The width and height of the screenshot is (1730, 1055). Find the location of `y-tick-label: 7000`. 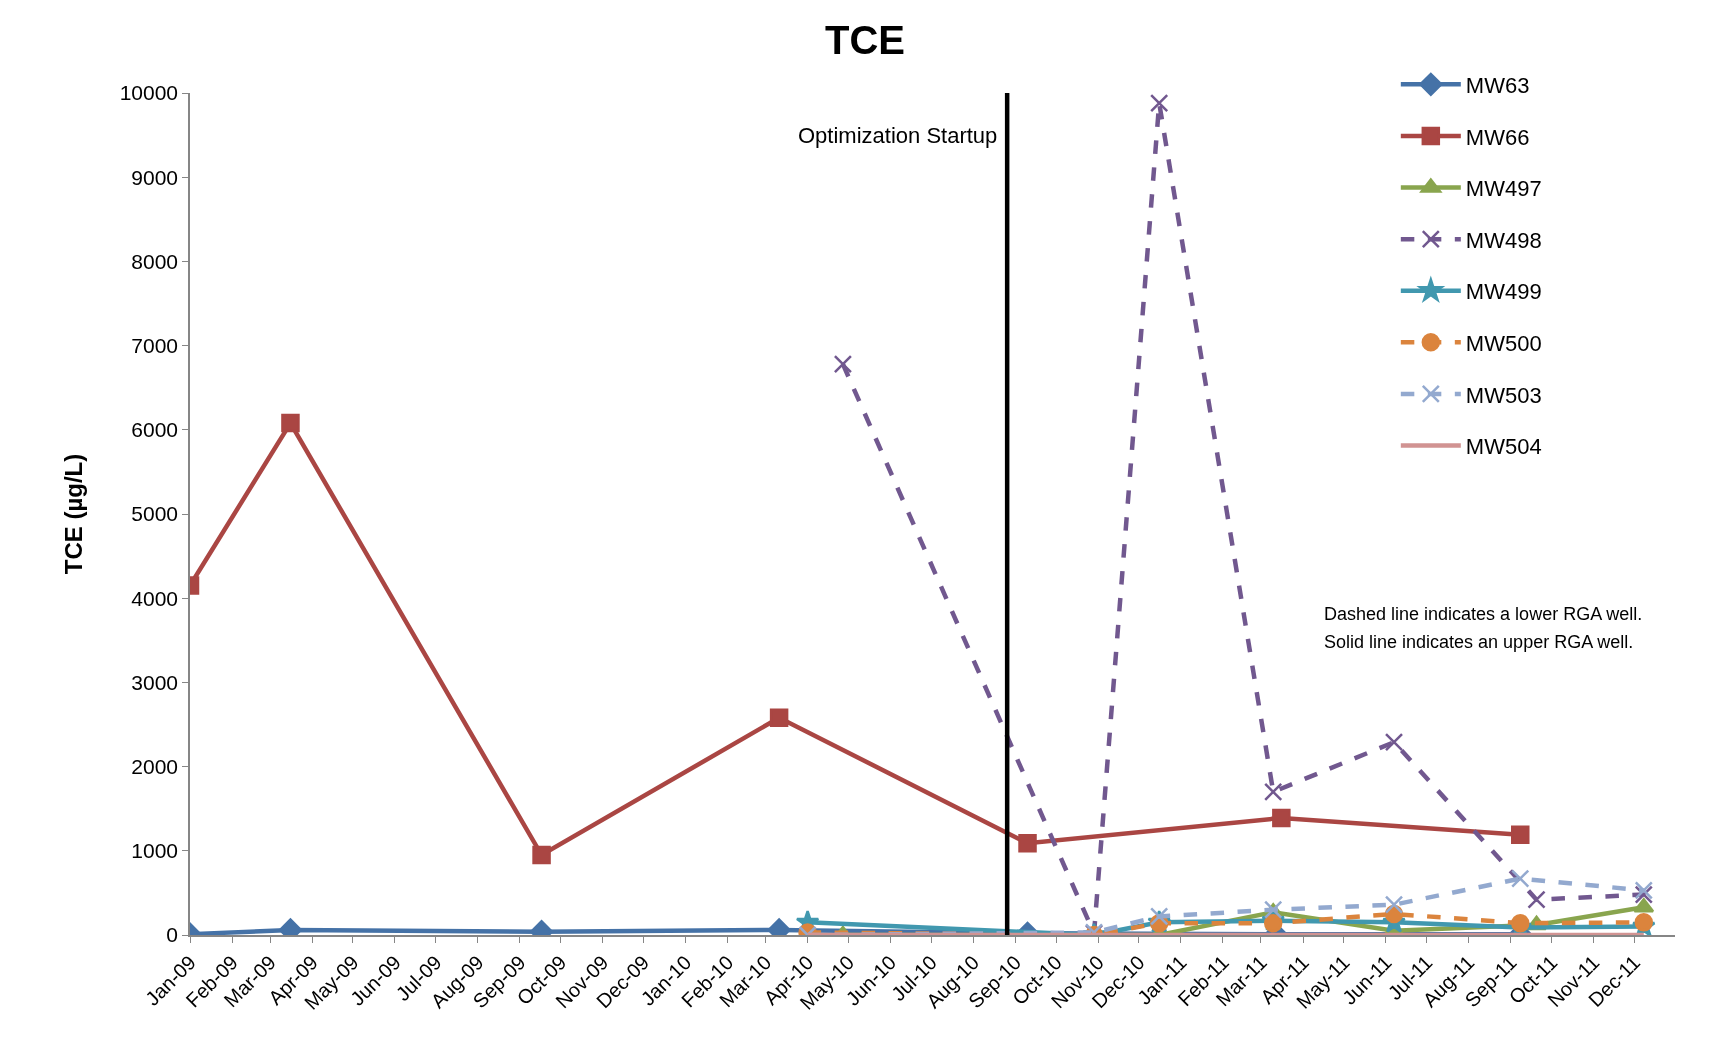

y-tick-label: 7000 is located at coordinates (155, 345).